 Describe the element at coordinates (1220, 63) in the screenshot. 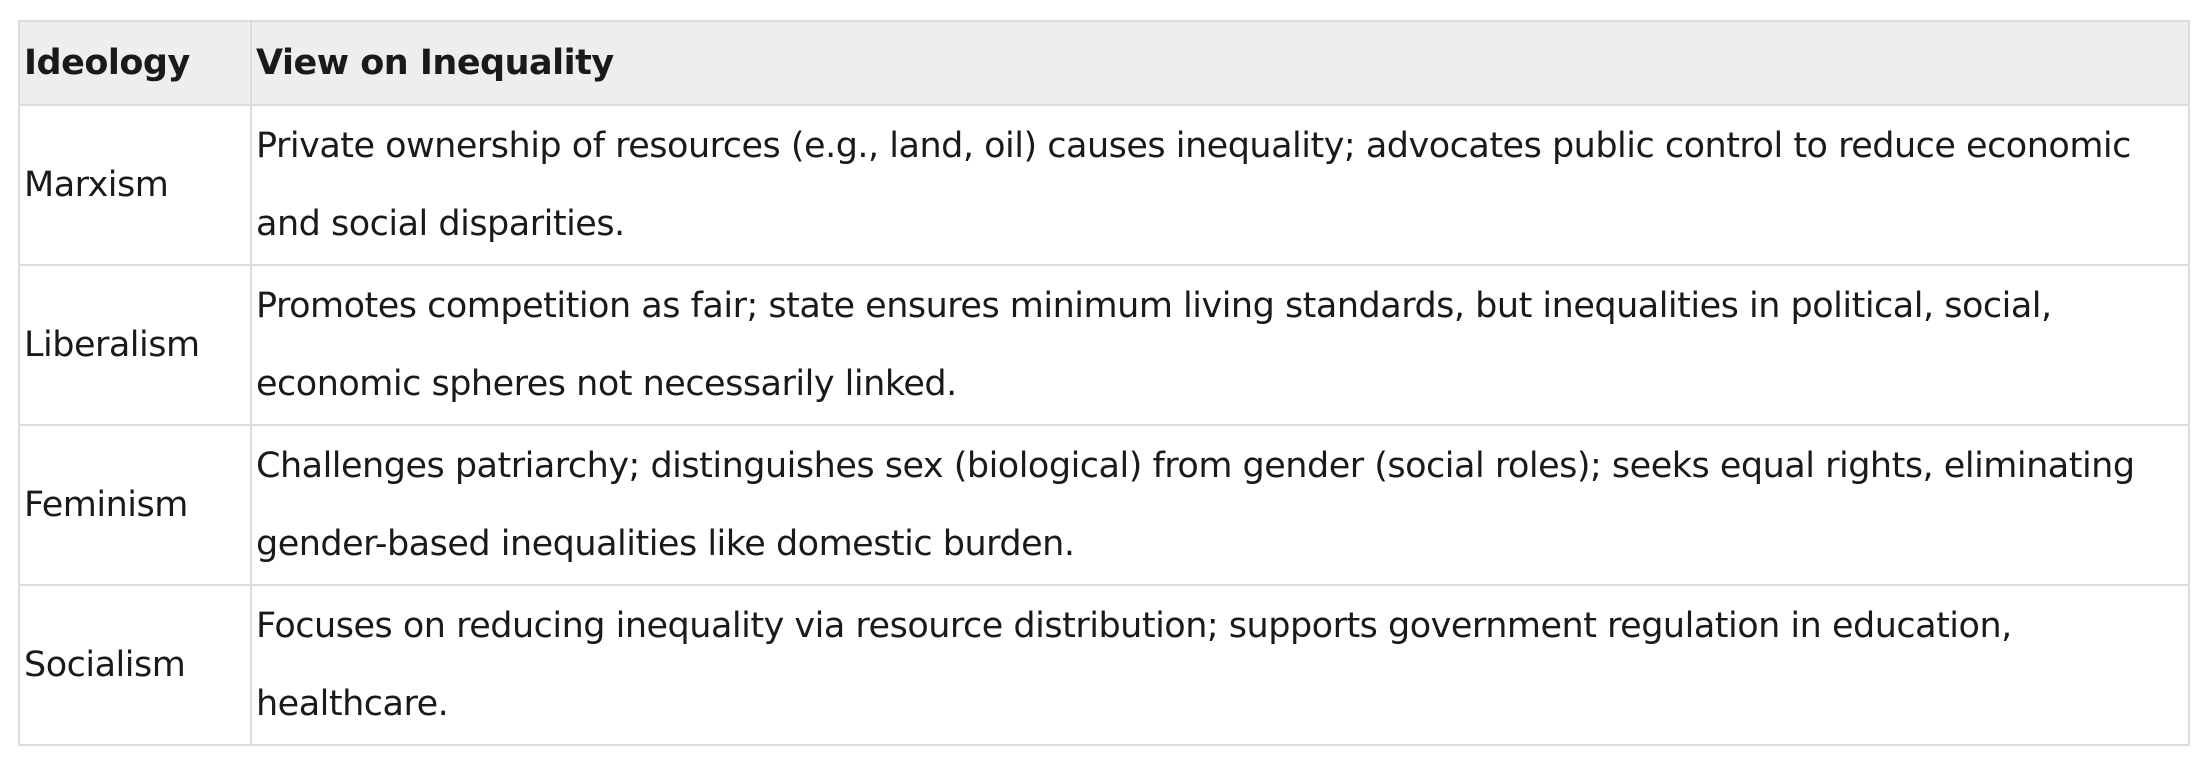

I see `header-view-on-inequality: View on Inequality` at that location.